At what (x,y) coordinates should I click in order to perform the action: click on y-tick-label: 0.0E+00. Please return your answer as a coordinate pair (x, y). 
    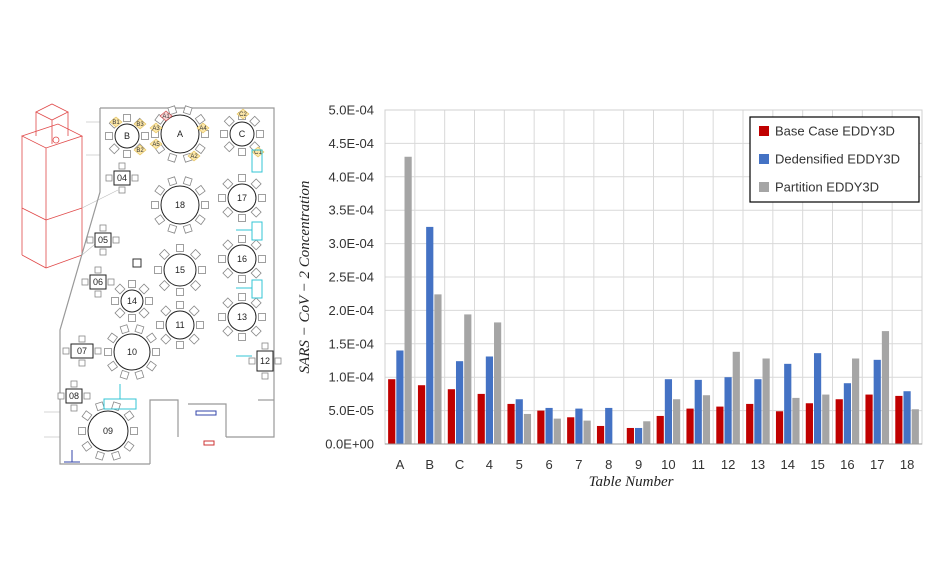
    Looking at the image, I should click on (349, 444).